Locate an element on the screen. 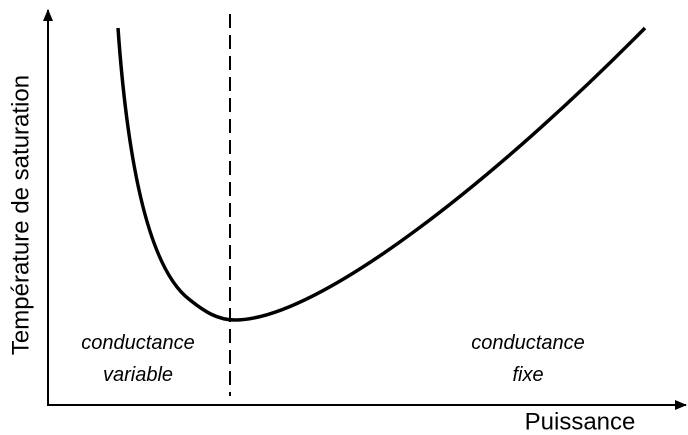 This screenshot has height=435, width=688. region-label: fixe is located at coordinates (527, 375).